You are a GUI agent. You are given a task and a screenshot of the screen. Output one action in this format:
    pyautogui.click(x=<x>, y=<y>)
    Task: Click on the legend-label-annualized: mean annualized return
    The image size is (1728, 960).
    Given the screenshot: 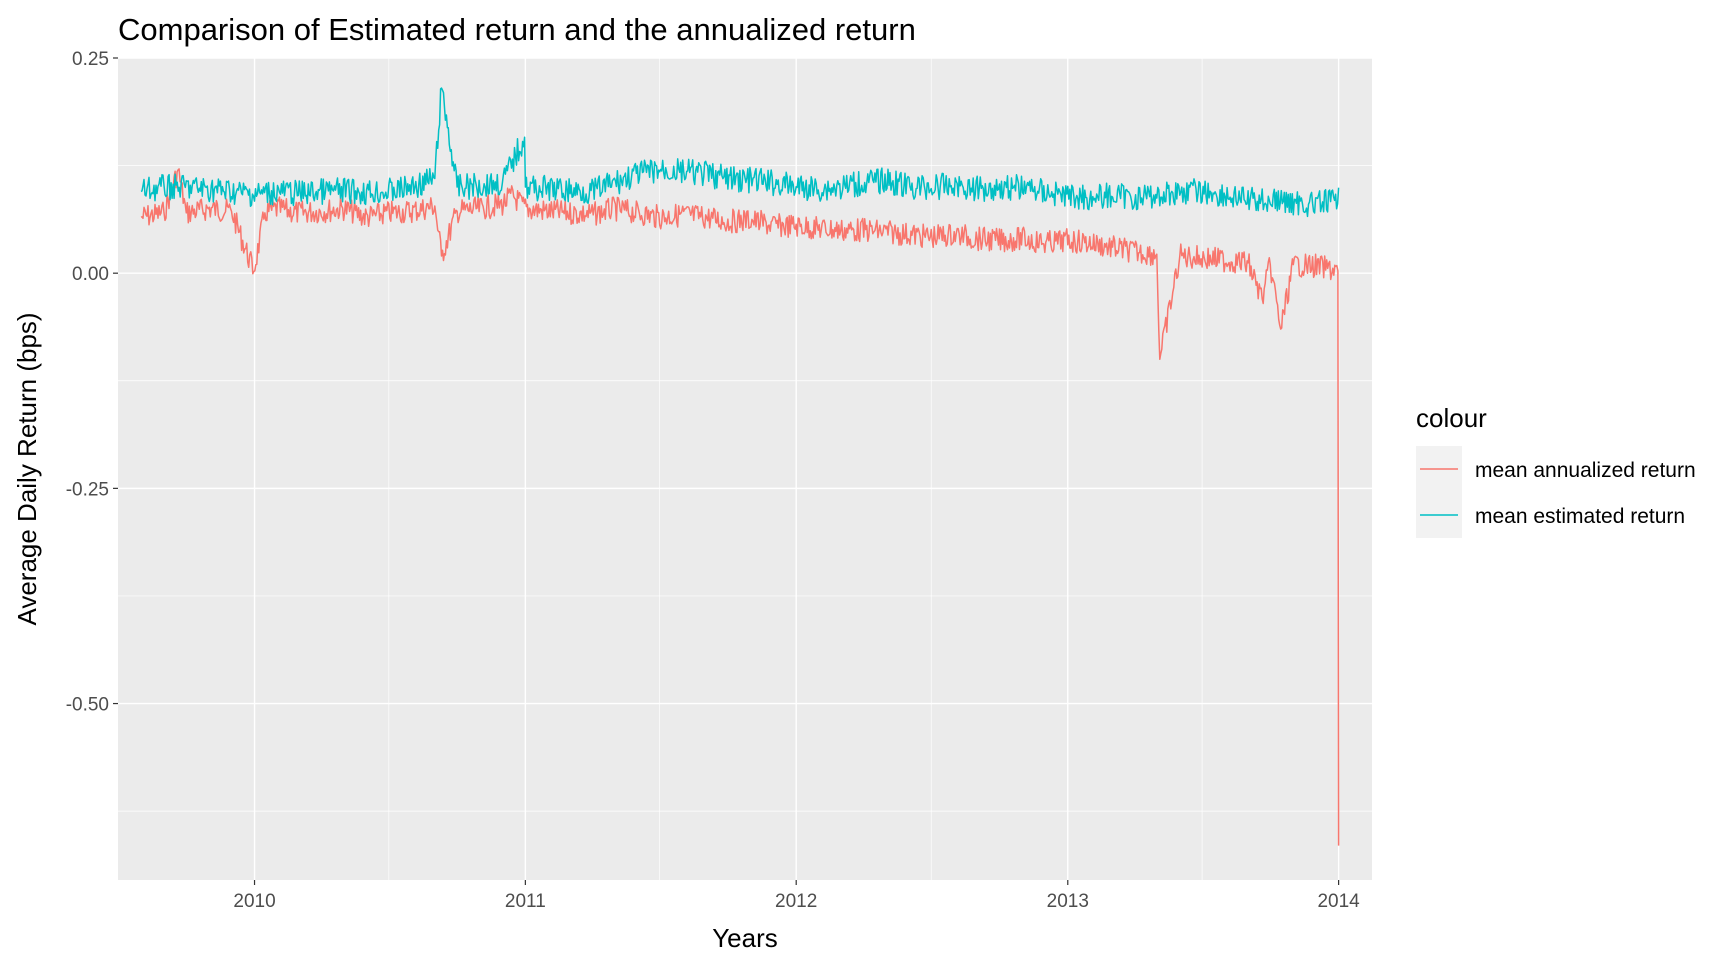 What is the action you would take?
    pyautogui.click(x=1585, y=470)
    